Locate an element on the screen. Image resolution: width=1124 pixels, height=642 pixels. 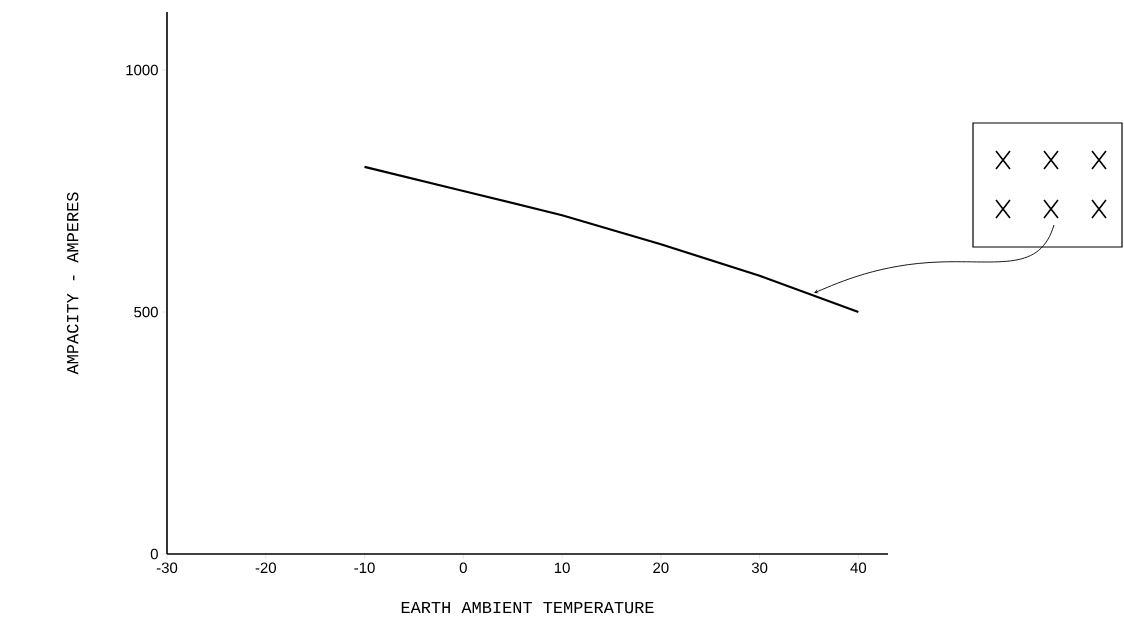
y-tick-label: 500 is located at coordinates (146, 312).